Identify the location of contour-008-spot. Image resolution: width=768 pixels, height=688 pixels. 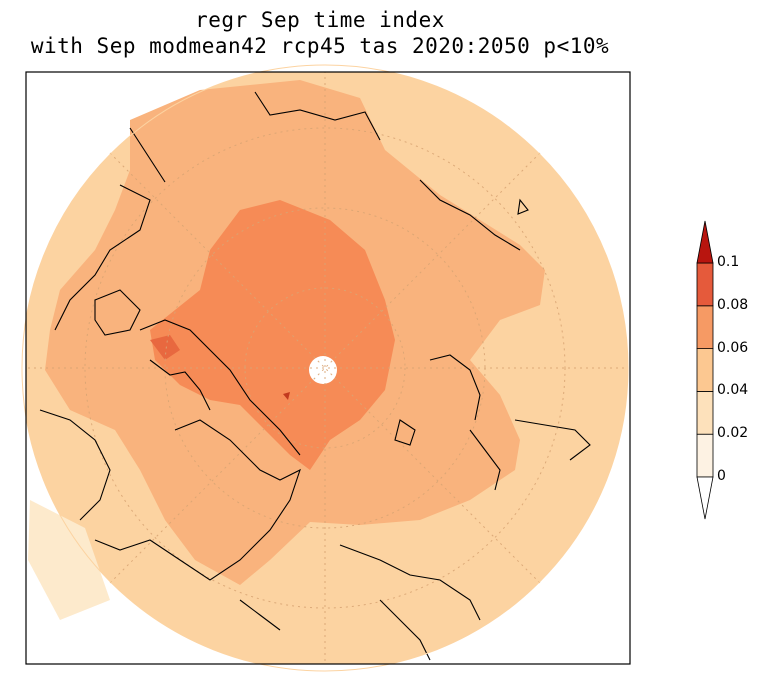
(165, 347).